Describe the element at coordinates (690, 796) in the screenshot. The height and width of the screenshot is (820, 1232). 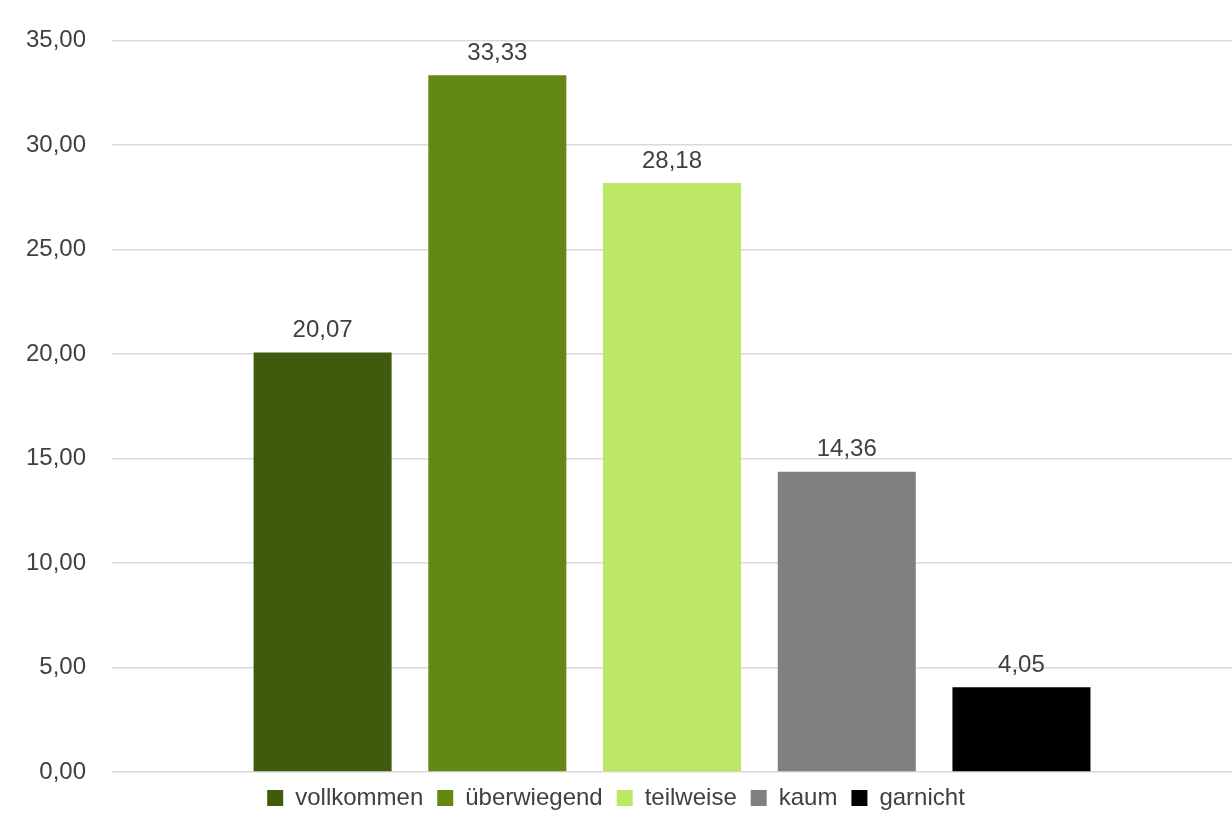
I see `legend-label: teilweise` at that location.